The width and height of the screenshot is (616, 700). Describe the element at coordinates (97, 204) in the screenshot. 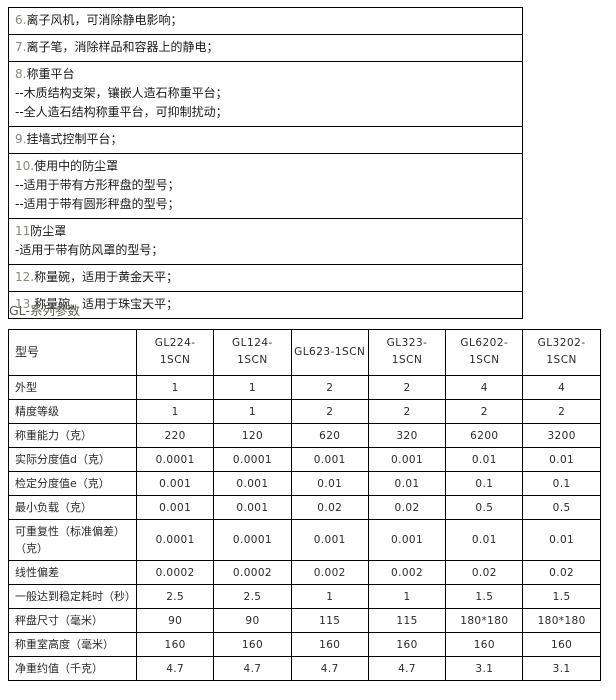

I see `feature-subline: --适用于带有圆形秤盘的型号；` at that location.